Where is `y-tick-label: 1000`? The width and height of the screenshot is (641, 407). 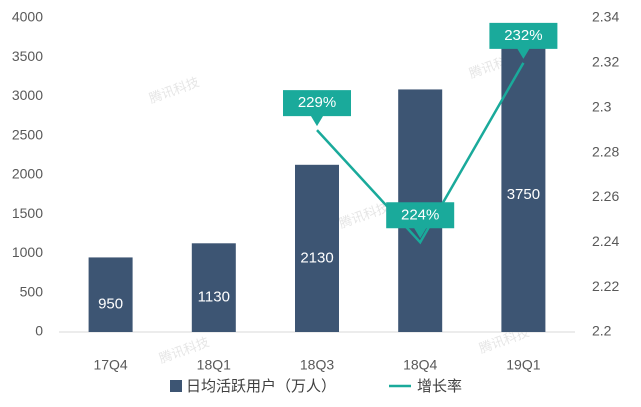
y-tick-label: 1000 is located at coordinates (27, 252).